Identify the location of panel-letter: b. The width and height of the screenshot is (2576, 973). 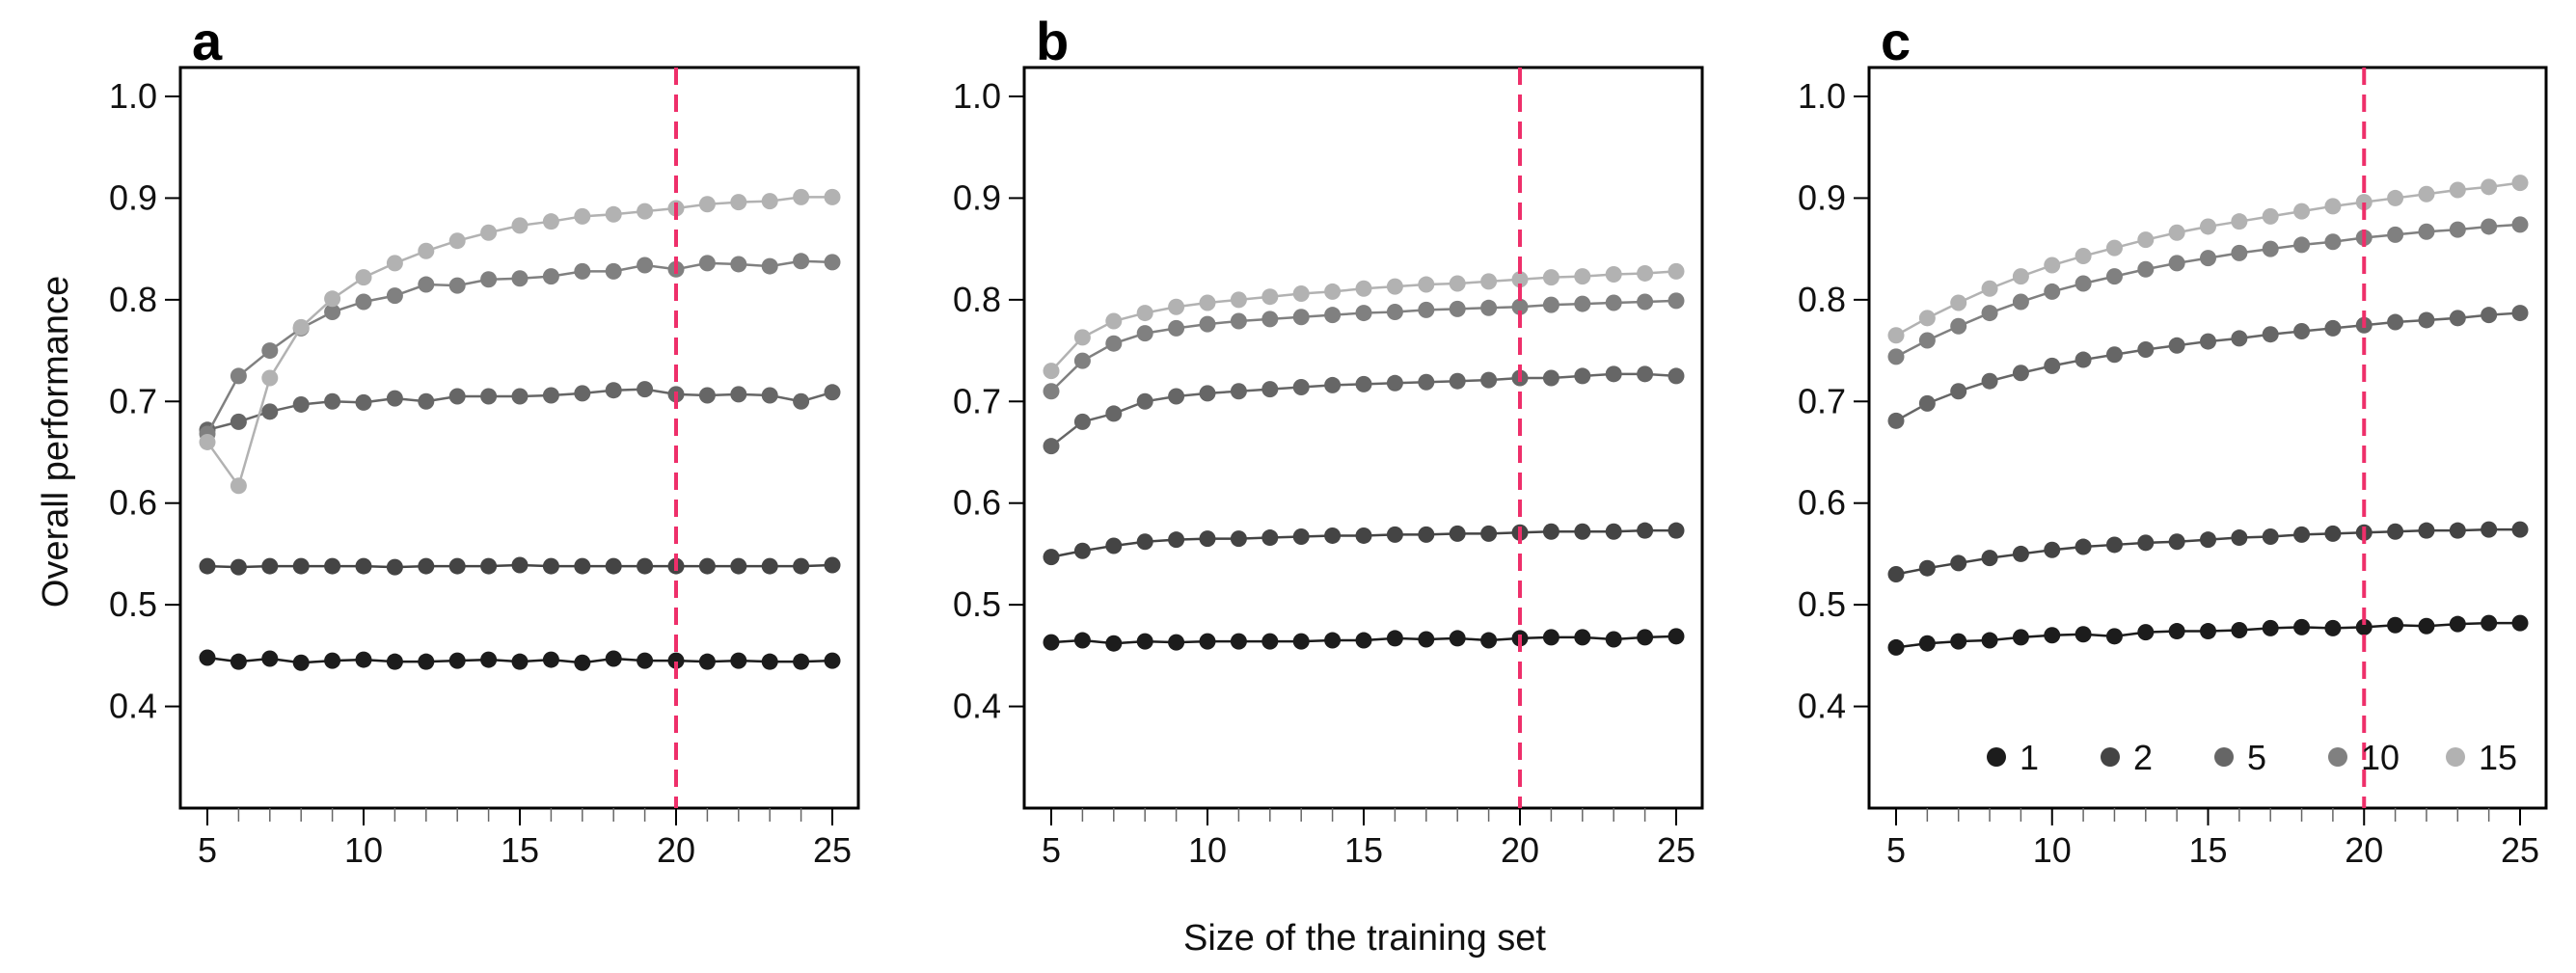
(1052, 41).